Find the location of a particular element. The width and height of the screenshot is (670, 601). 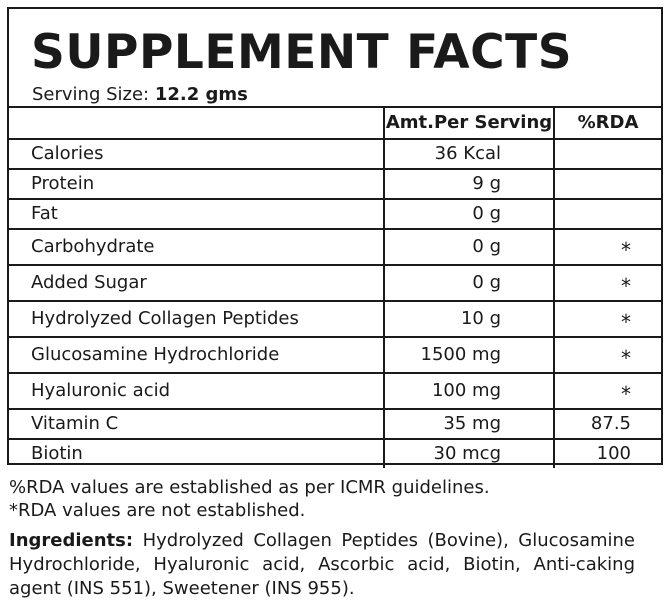

header-nutrient is located at coordinates (197, 123).